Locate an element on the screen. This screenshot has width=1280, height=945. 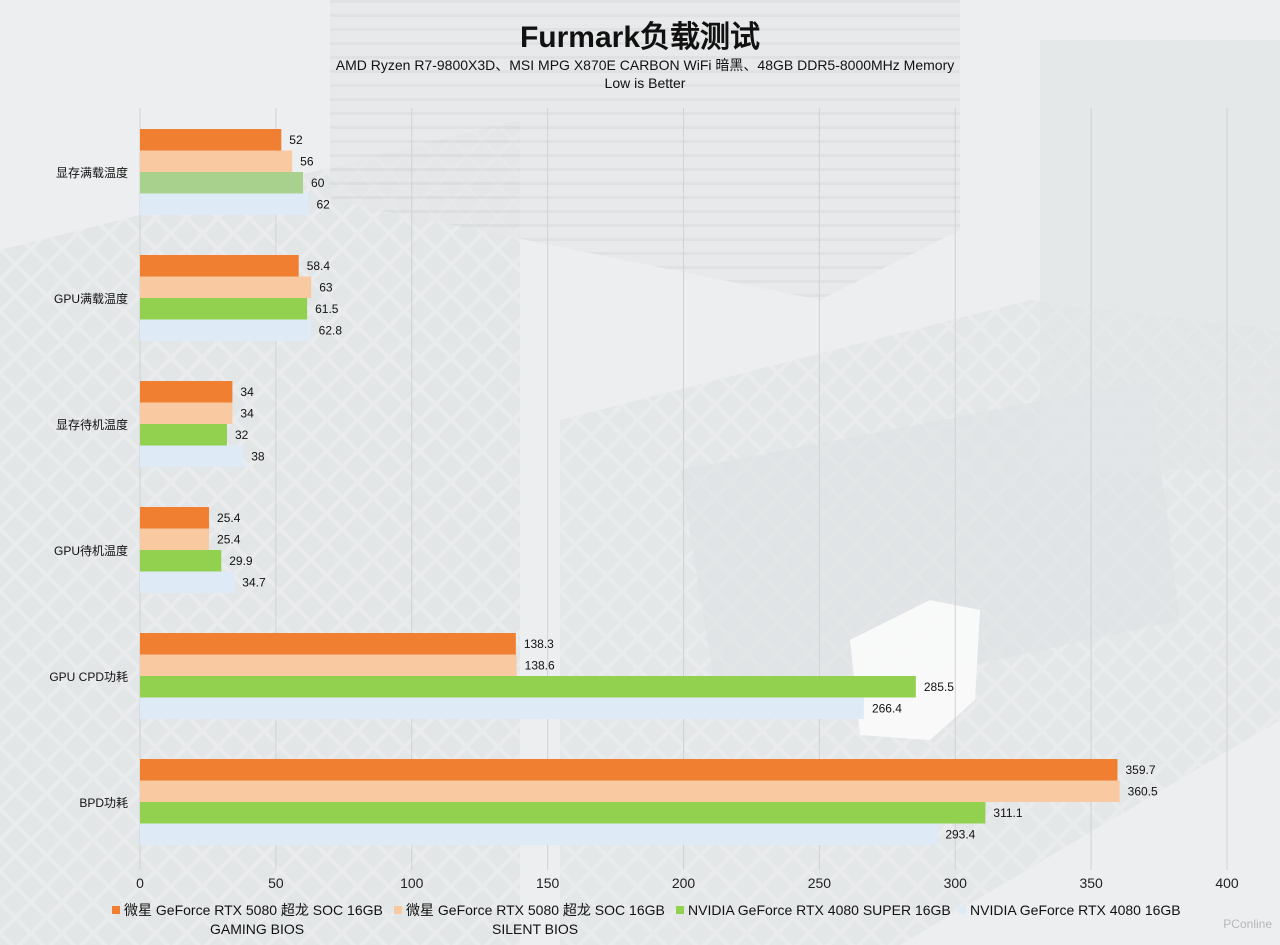
legend-label-series-2: 微星 GeForce RTX 5080 超龙 SOC 16GB is located at coordinates (535, 910).